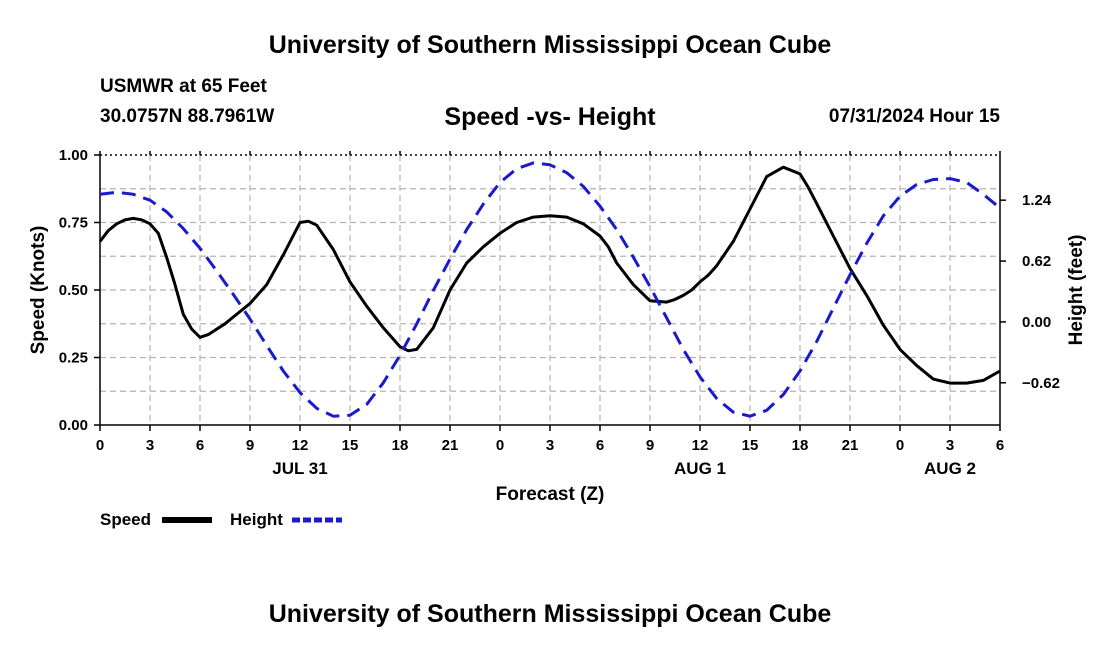 This screenshot has width=1100, height=650. I want to click on y2-tick-label: 0.62, so click(1036, 261).